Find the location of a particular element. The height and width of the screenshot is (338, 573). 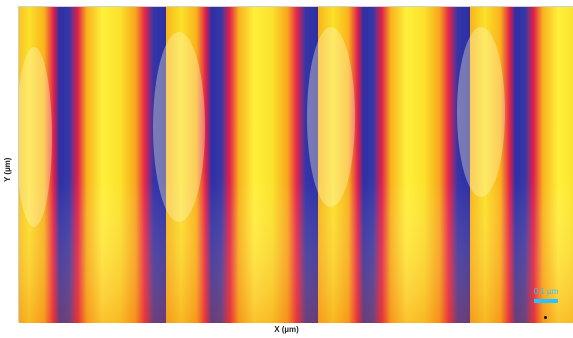

scale-bar-line is located at coordinates (546, 301).